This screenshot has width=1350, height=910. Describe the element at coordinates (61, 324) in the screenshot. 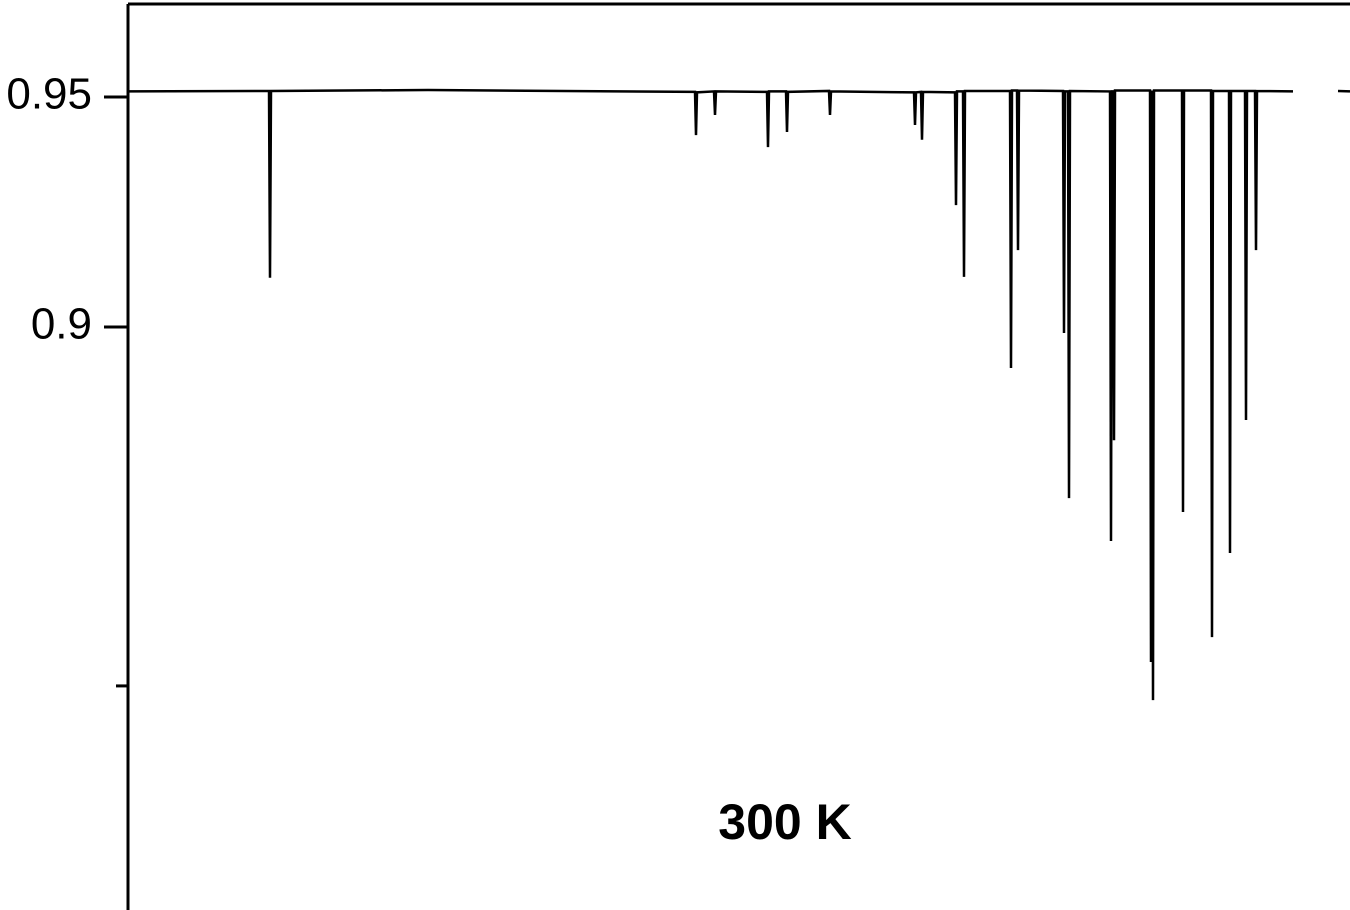

I see `y-tick-label: 0.9` at that location.